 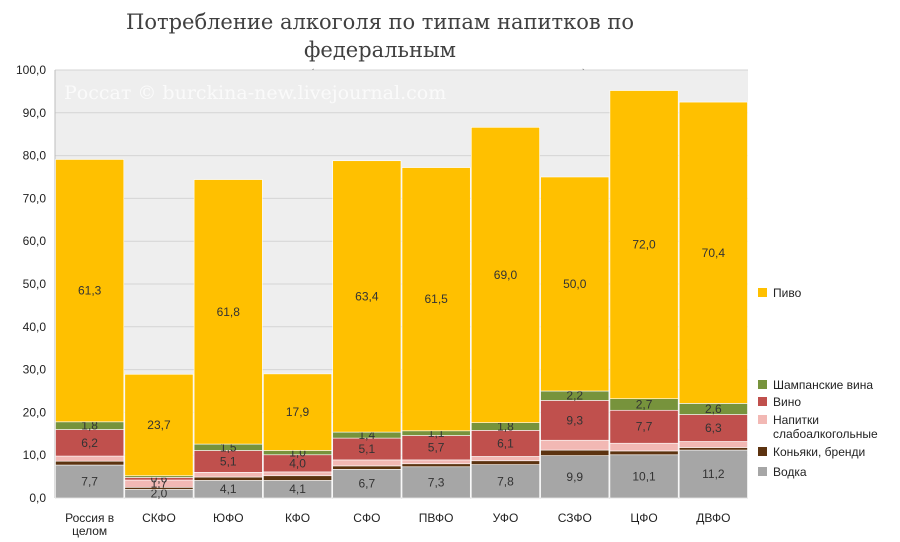 What do you see at coordinates (35, 113) in the screenshot?
I see `y-tick-label: 90,0` at bounding box center [35, 113].